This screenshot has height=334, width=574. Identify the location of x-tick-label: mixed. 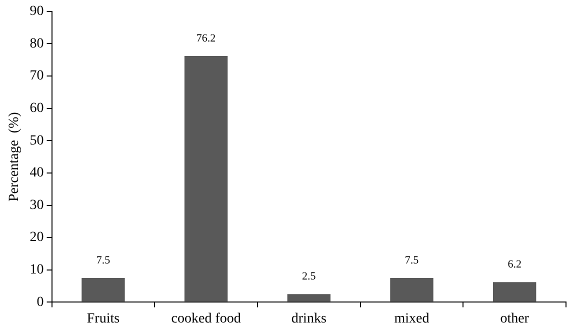
(412, 318).